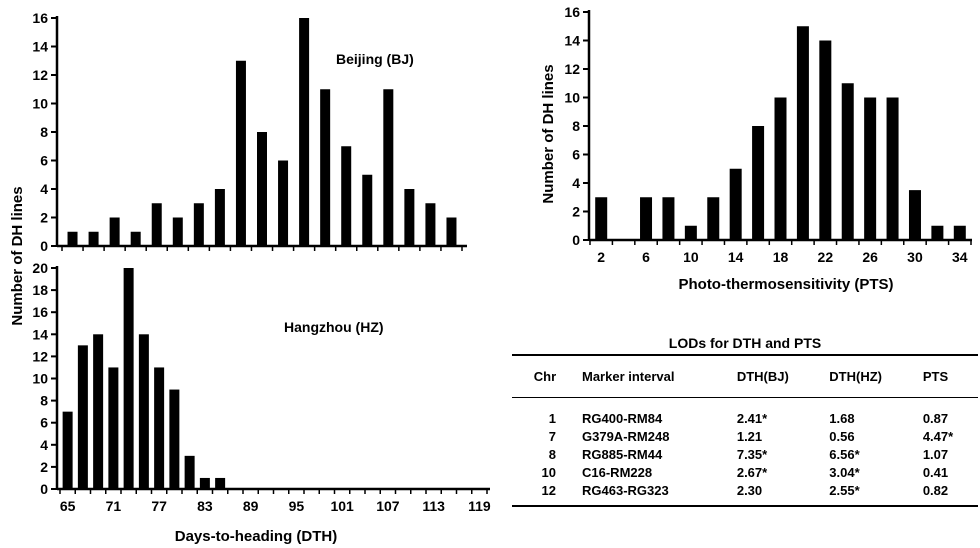 Image resolution: width=980 pixels, height=548 pixels. I want to click on table-row: 7 G379A-RM248 1.21 0.56 4.47*, so click(745, 436).